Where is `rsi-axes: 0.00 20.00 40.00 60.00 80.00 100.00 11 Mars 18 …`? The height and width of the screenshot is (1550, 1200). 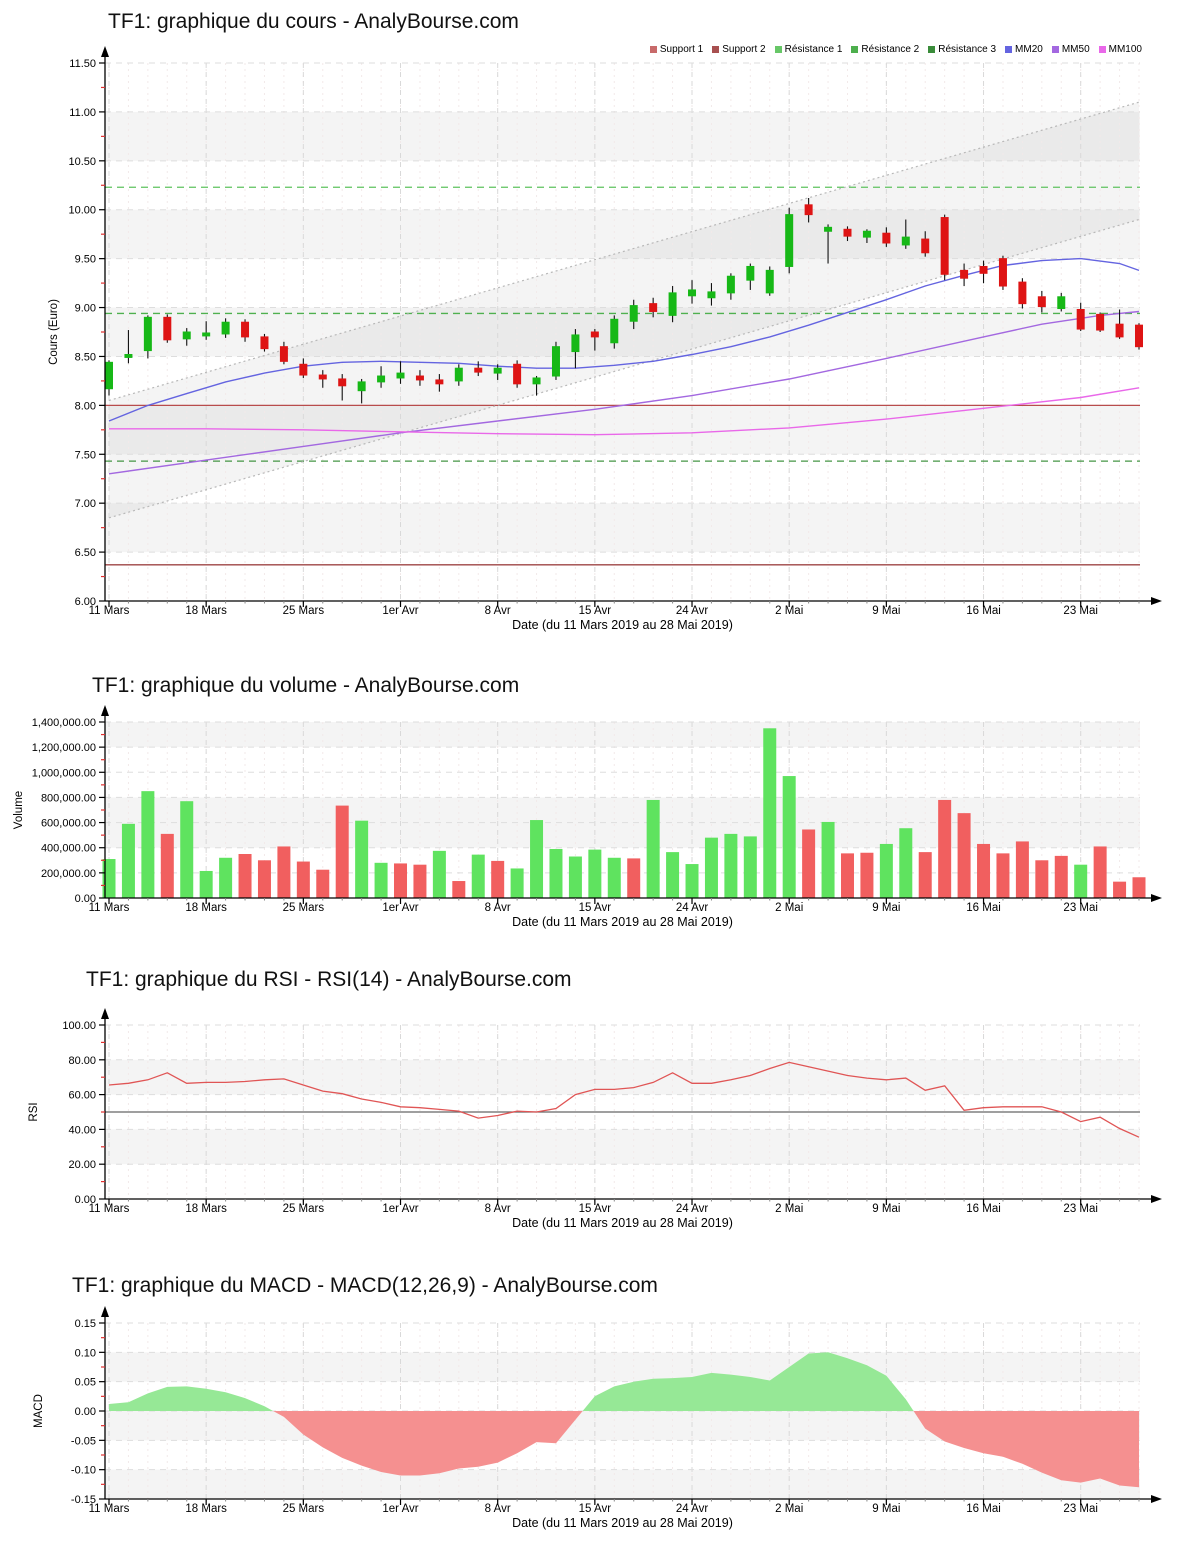 rsi-axes: 0.00 20.00 40.00 60.00 80.00 100.00 11 Mars 18 … is located at coordinates (595, 1119).